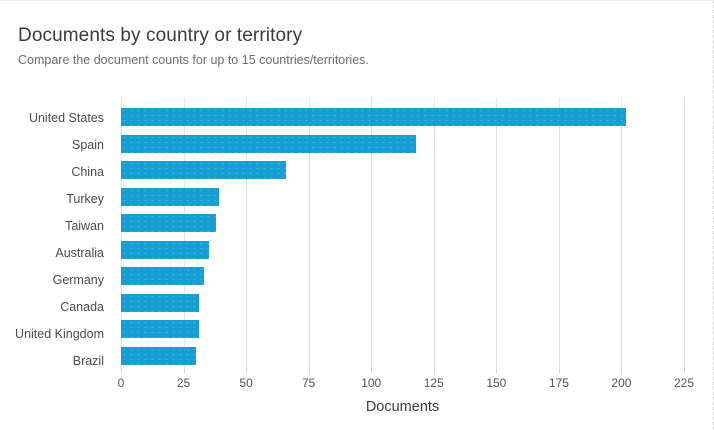  I want to click on bar-china, so click(204, 170).